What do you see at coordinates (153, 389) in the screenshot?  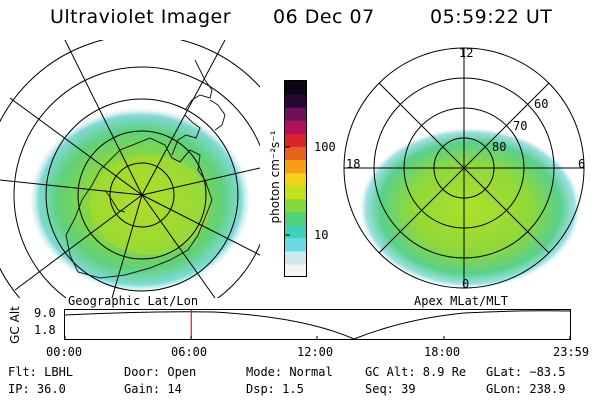 I see `gain-status: Gain: 14` at bounding box center [153, 389].